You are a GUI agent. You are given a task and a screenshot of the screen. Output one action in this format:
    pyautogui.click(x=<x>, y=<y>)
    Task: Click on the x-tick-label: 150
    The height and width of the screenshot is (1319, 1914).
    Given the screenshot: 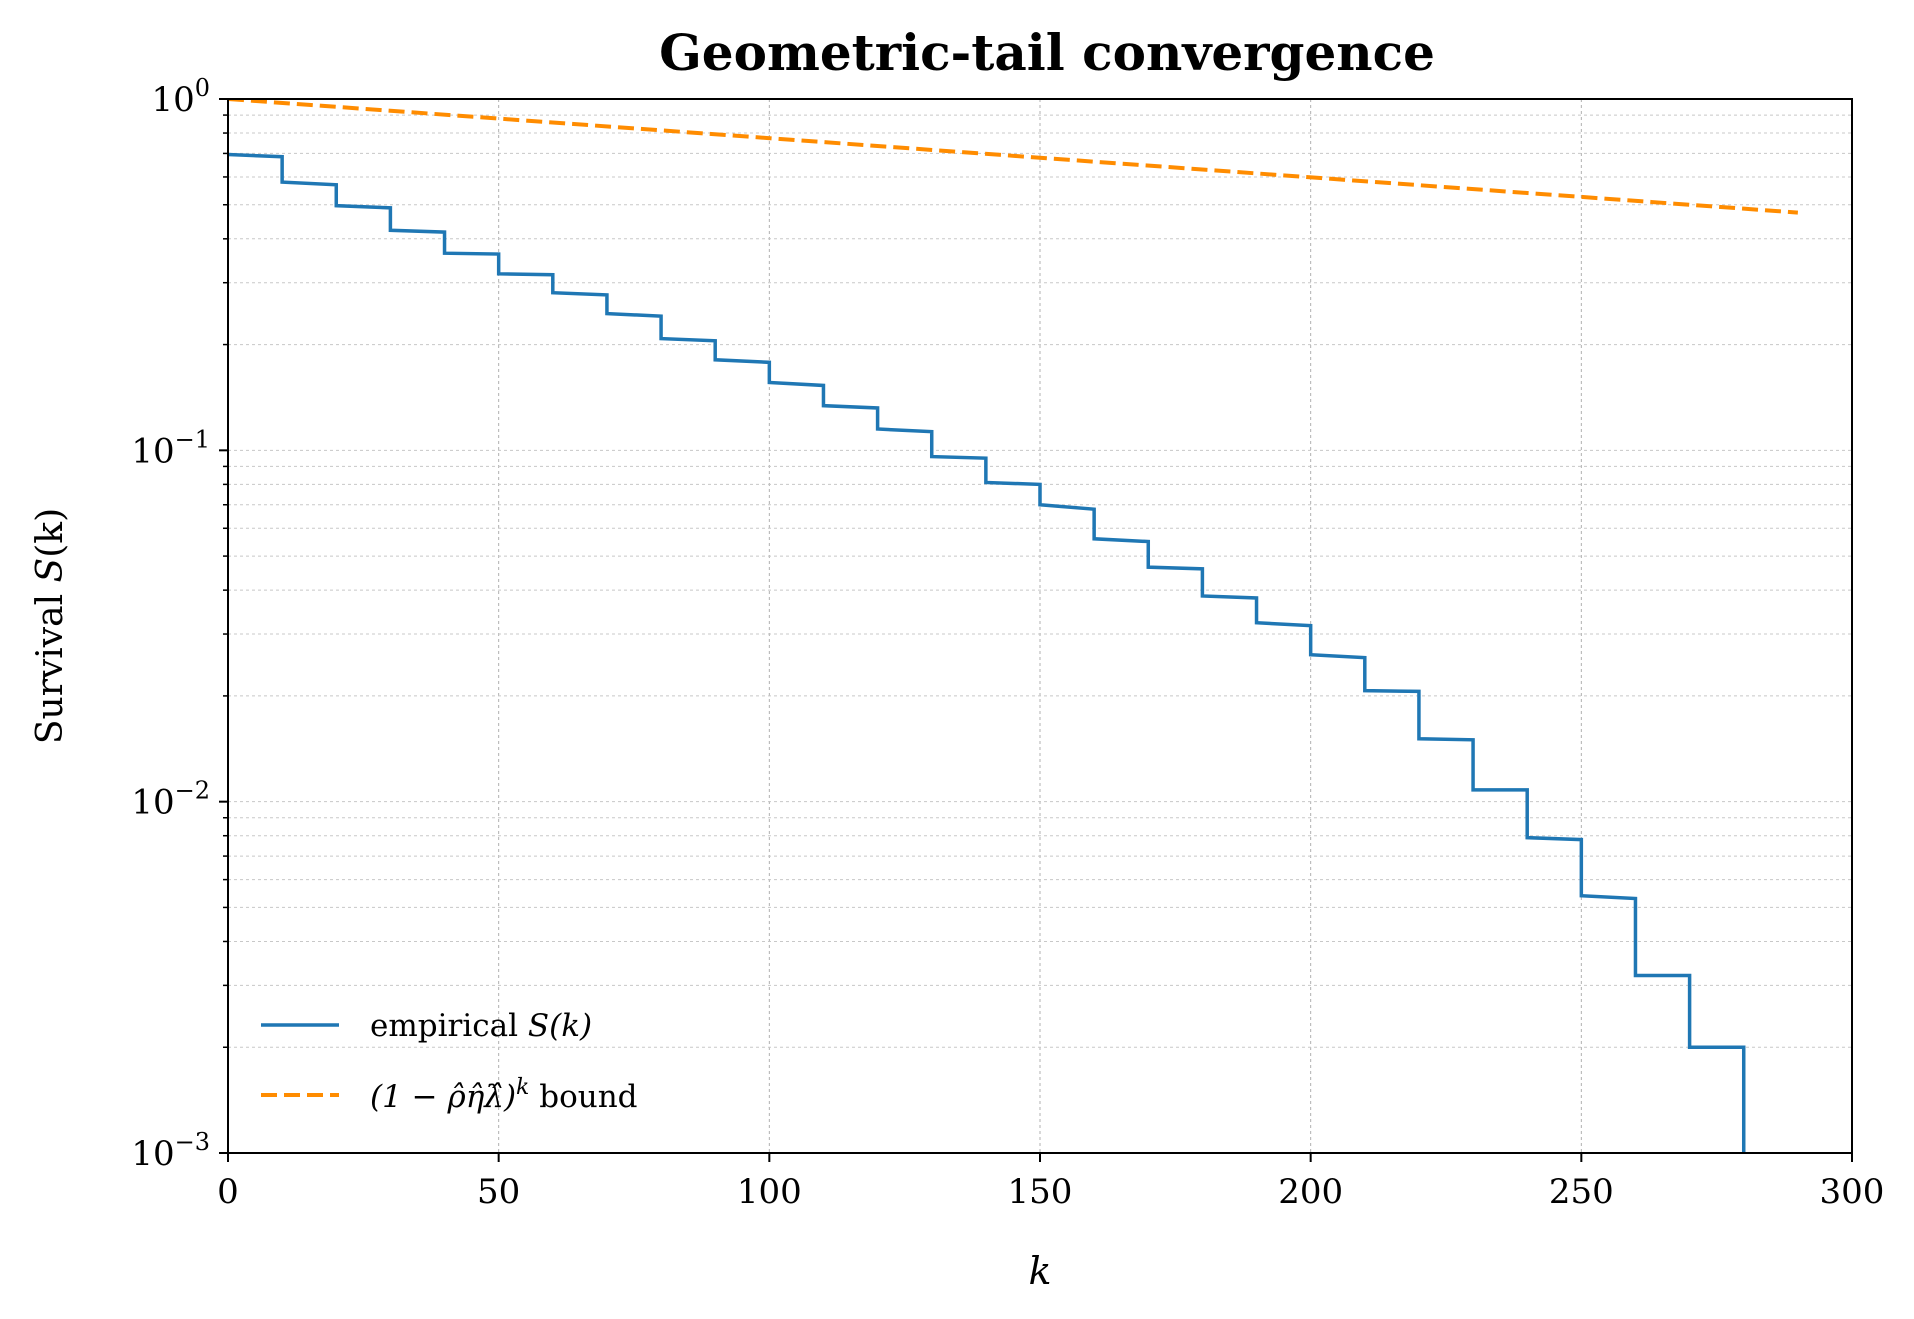 What is the action you would take?
    pyautogui.click(x=1040, y=1192)
    